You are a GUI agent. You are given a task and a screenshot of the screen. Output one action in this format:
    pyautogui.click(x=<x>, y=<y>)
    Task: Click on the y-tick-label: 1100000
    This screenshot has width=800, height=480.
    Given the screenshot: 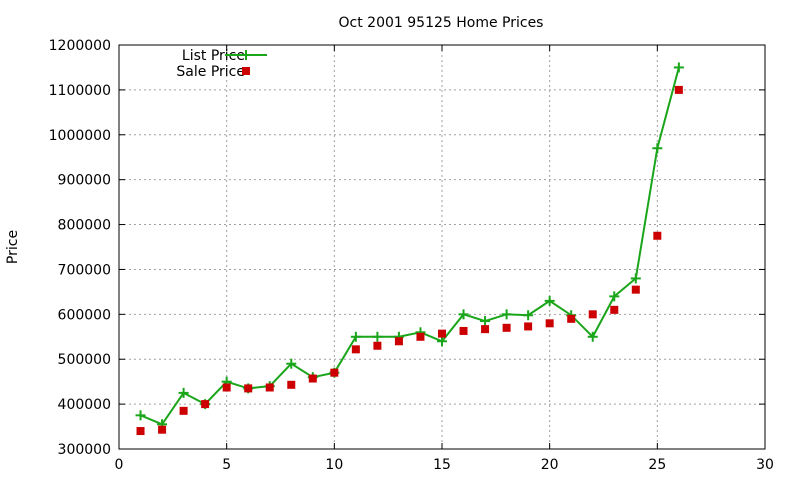 What is the action you would take?
    pyautogui.click(x=80, y=91)
    